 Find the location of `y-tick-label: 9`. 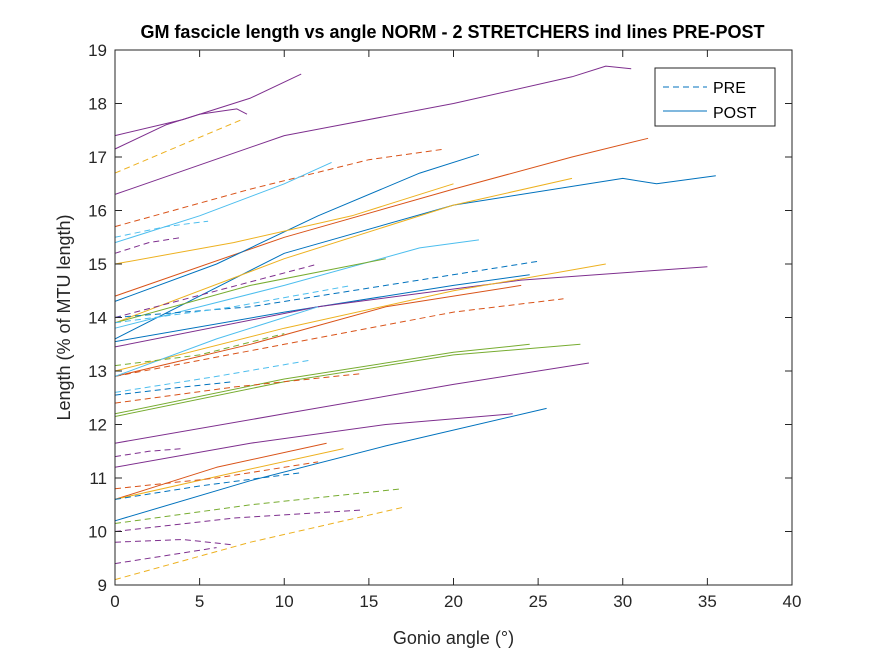

y-tick-label: 9 is located at coordinates (102, 585).